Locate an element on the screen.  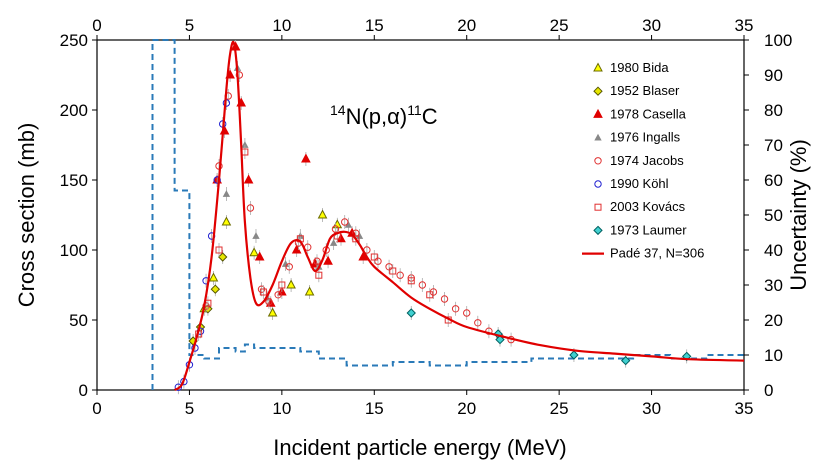
legend-label: Padé 37, N=306 is located at coordinates (657, 253).